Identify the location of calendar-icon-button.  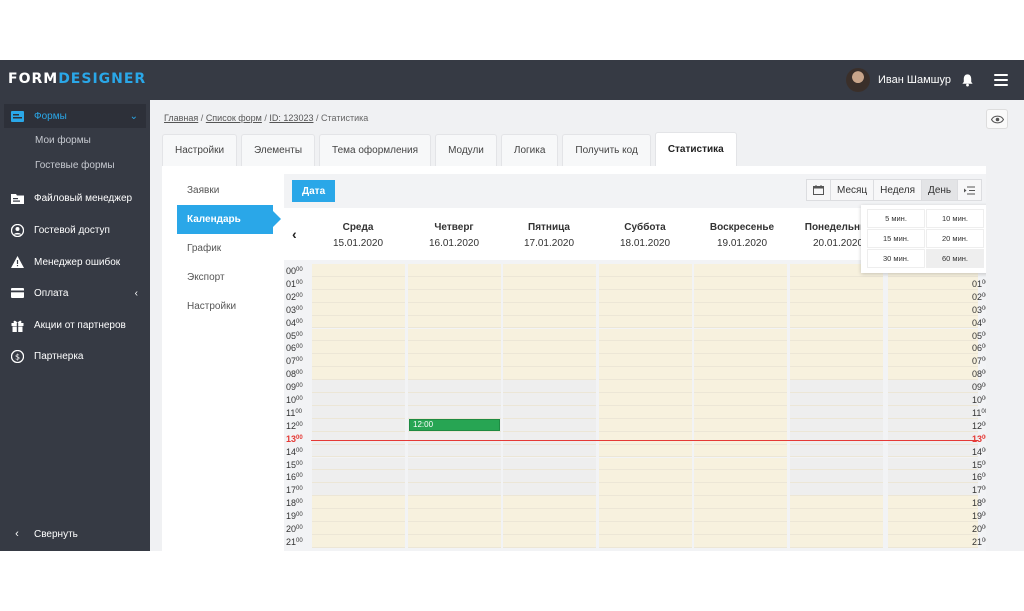
(819, 190).